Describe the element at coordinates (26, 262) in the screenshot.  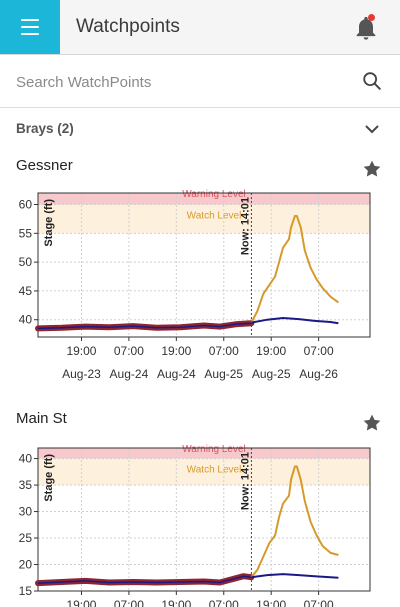
I see `y-tick-label: 50` at that location.